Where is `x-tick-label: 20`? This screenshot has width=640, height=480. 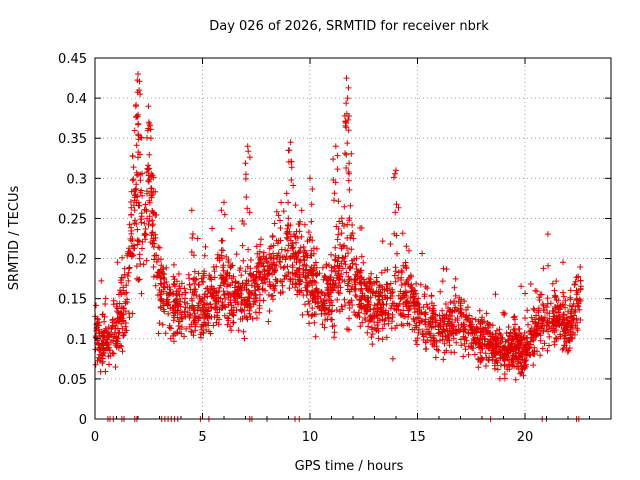
x-tick-label: 20 is located at coordinates (525, 437).